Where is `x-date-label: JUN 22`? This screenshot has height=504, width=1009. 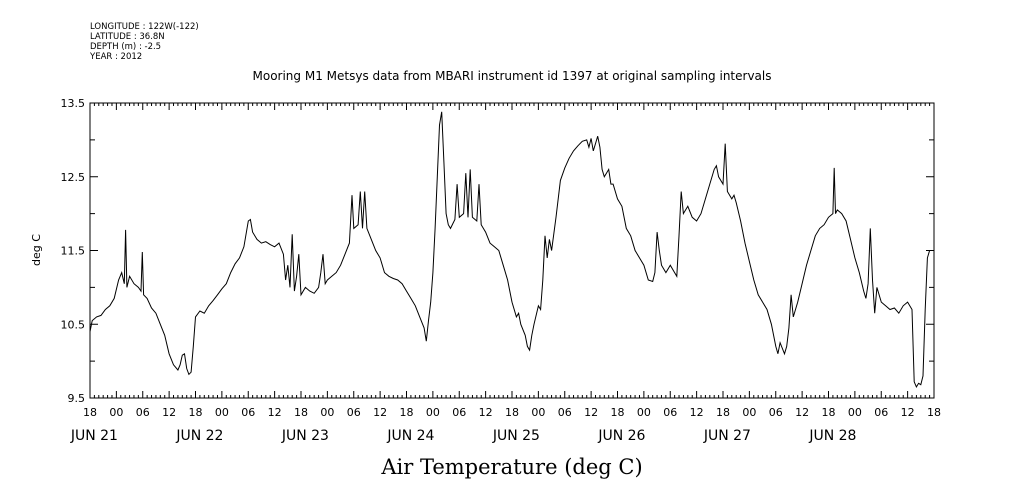 x-date-label: JUN 22 is located at coordinates (199, 436).